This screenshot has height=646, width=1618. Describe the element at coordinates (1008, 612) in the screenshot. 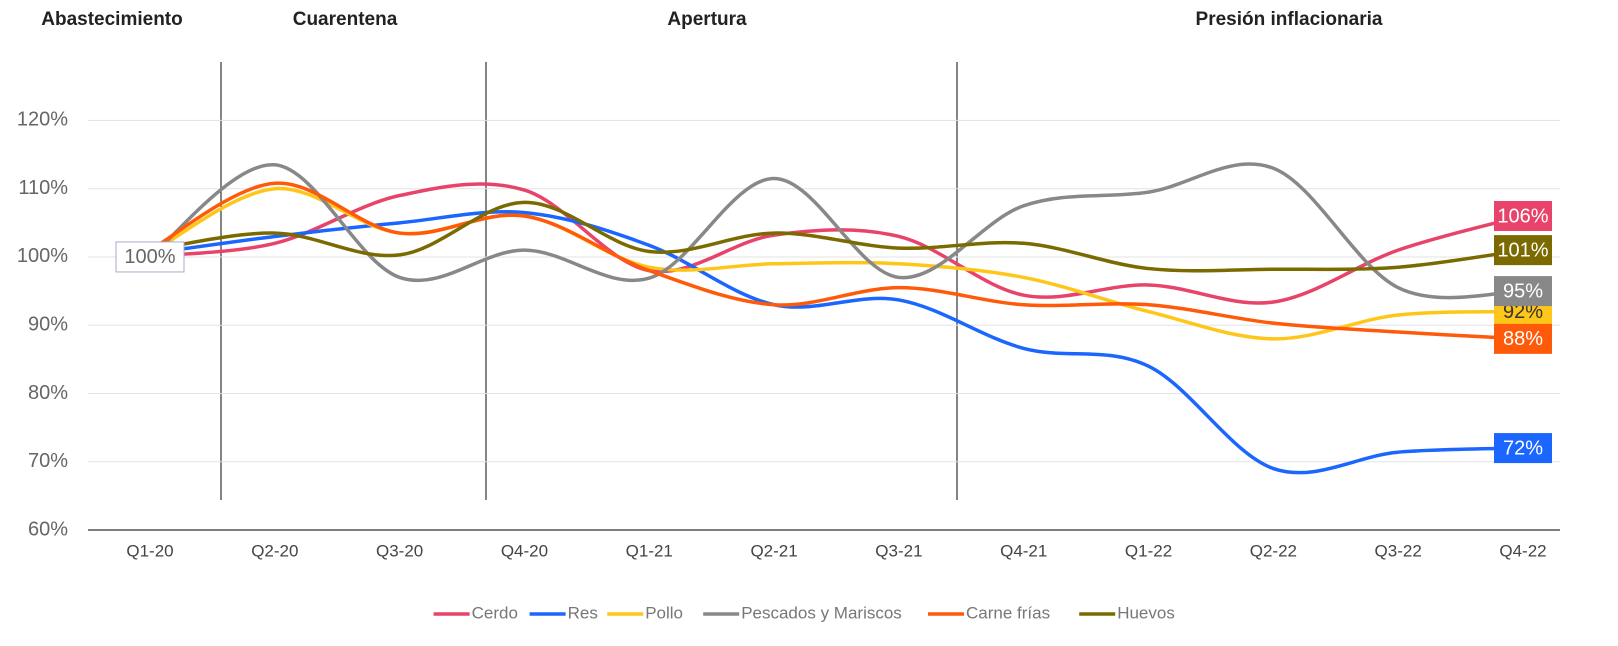

I see `legend-label: Carne frías` at that location.